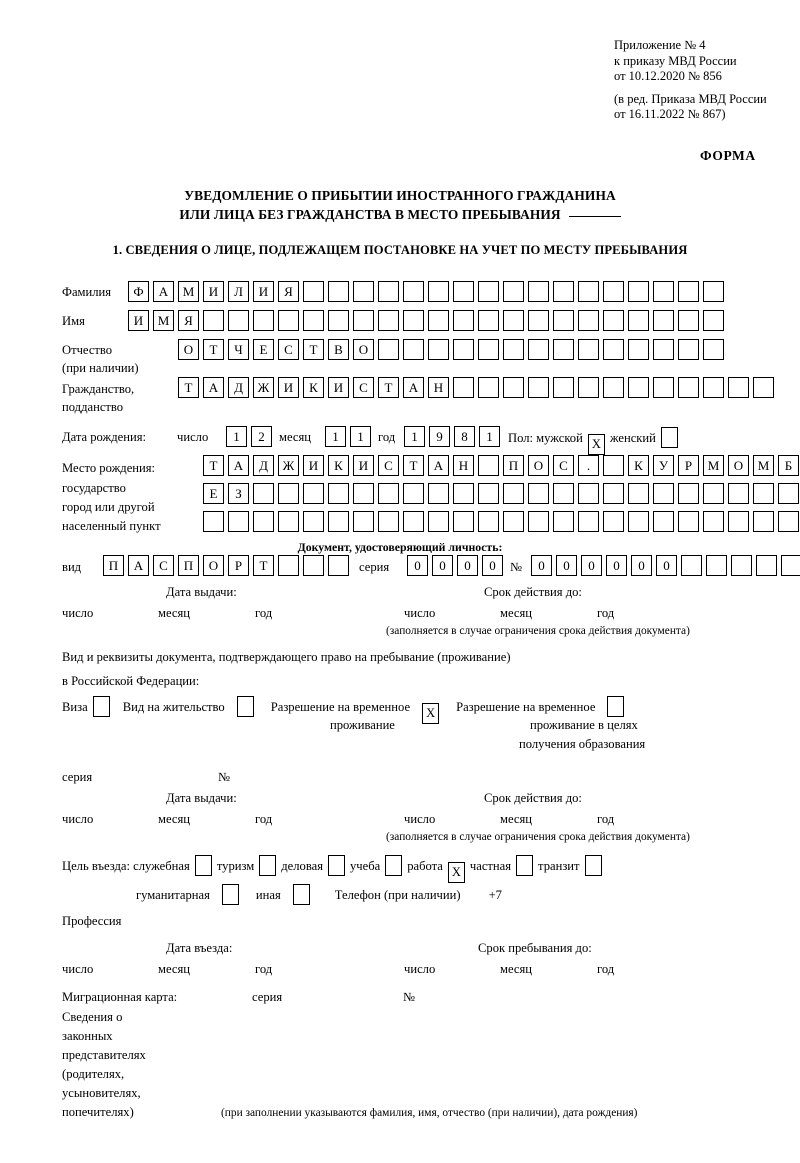 Image resolution: width=800 pixels, height=1163 pixels. I want to click on surname-char-7: Я, so click(288, 291).